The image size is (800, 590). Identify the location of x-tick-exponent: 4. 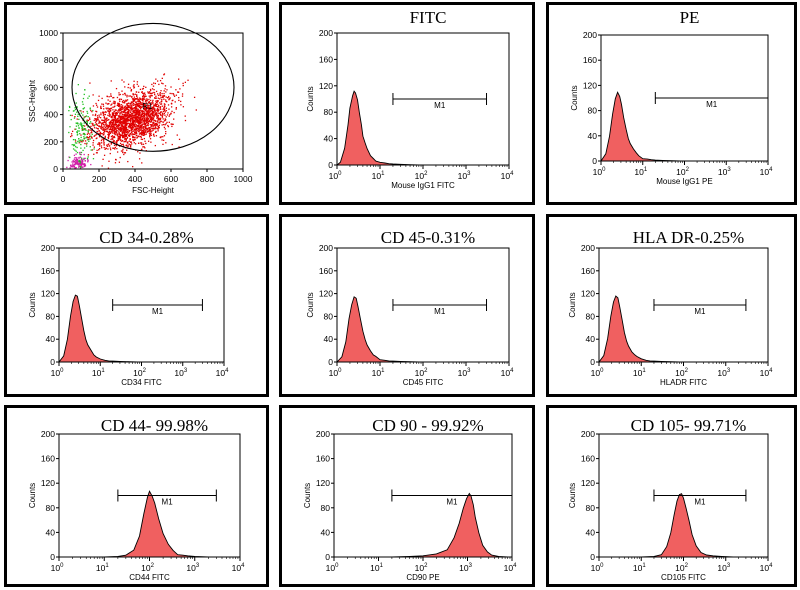
(512, 174).